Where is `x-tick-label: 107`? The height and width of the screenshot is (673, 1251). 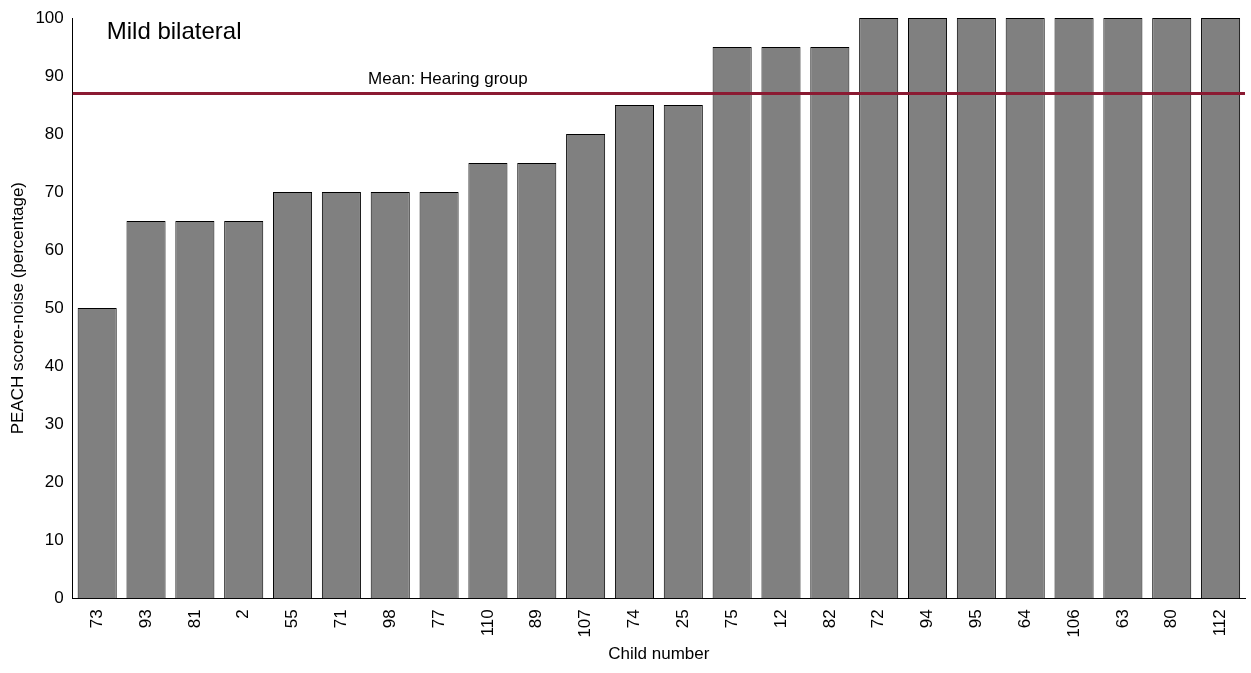 x-tick-label: 107 is located at coordinates (585, 623).